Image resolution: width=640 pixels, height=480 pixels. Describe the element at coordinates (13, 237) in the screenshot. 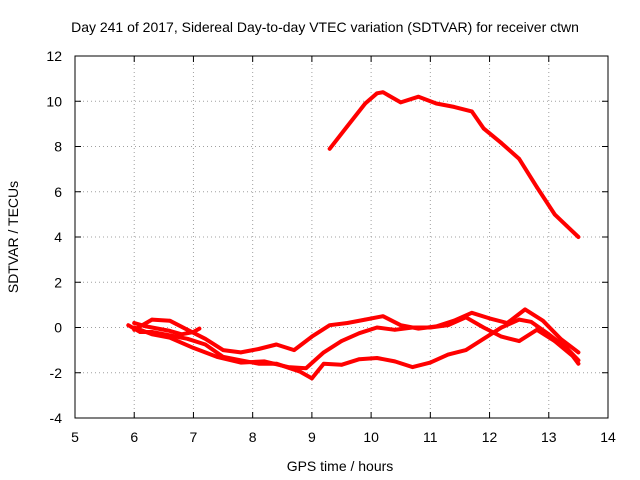

I see `y-axis-label: SDTVAR / TECUs` at that location.